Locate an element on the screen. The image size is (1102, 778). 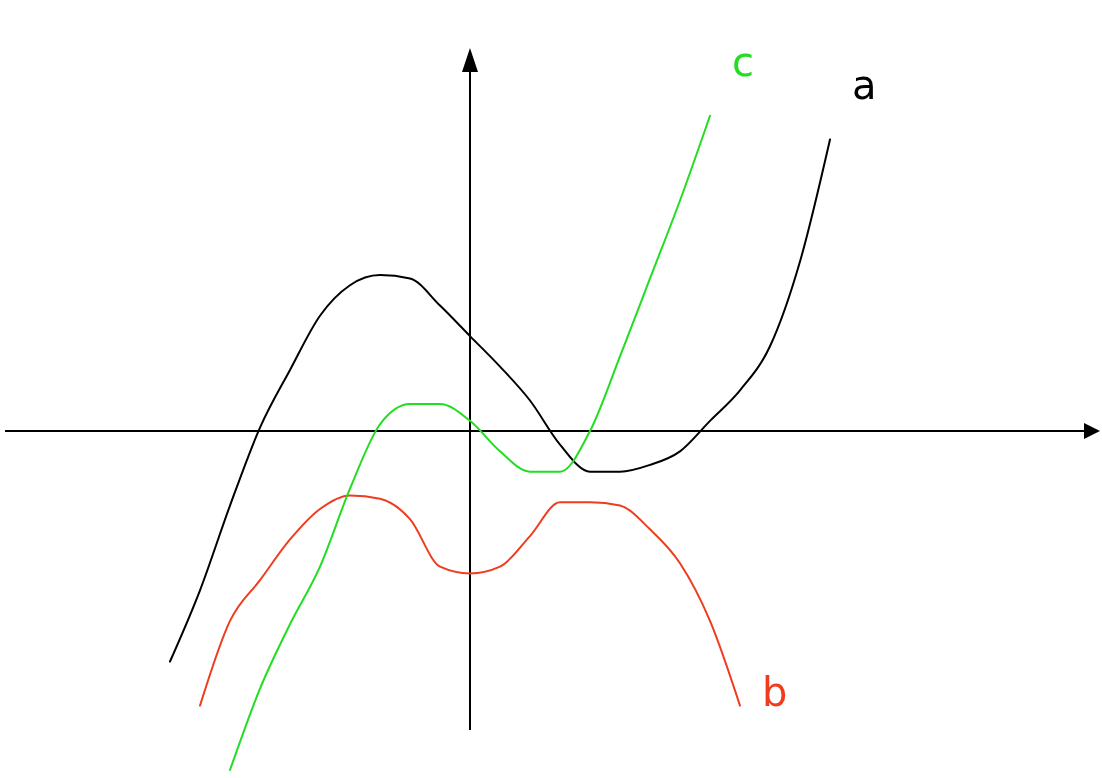
series-label: b is located at coordinates (775, 691).